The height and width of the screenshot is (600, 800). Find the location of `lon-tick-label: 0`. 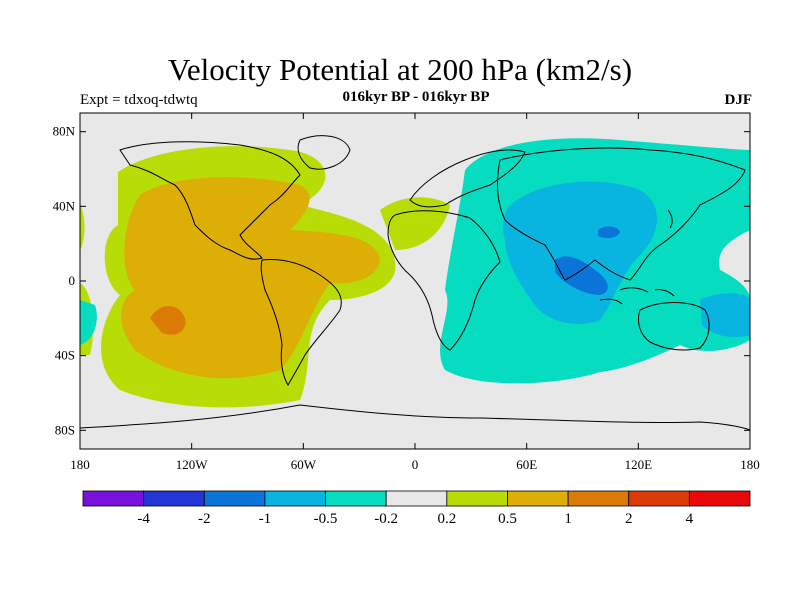

lon-tick-label: 0 is located at coordinates (415, 464).